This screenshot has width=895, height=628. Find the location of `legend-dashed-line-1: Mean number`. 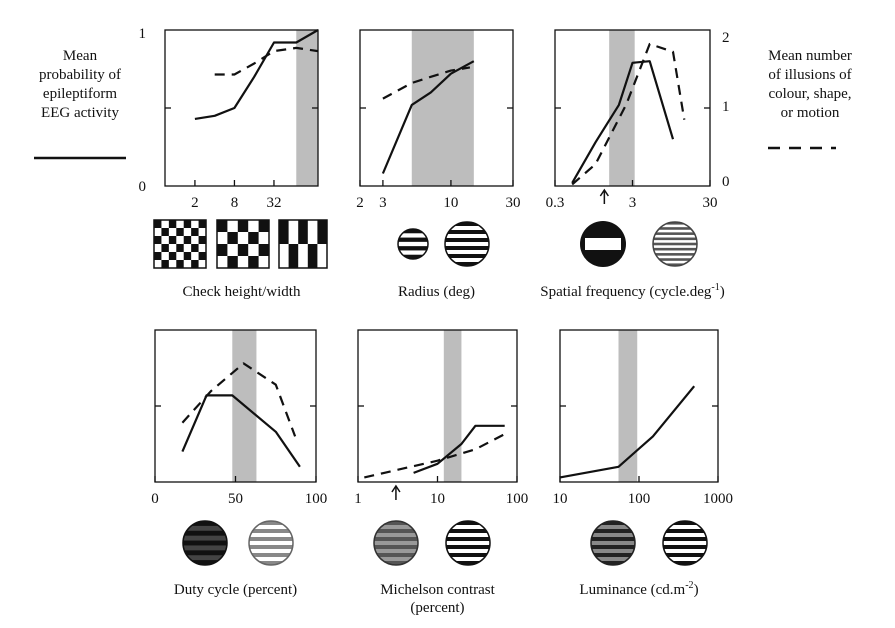

legend-dashed-line-1: Mean number is located at coordinates (810, 56).